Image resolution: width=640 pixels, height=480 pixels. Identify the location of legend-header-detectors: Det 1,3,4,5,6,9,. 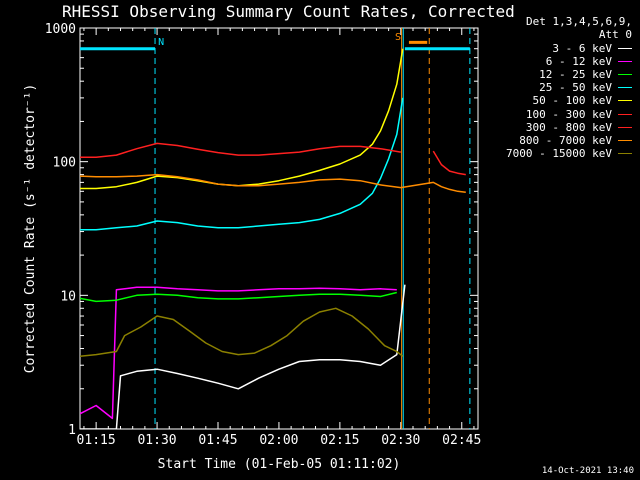
(579, 21).